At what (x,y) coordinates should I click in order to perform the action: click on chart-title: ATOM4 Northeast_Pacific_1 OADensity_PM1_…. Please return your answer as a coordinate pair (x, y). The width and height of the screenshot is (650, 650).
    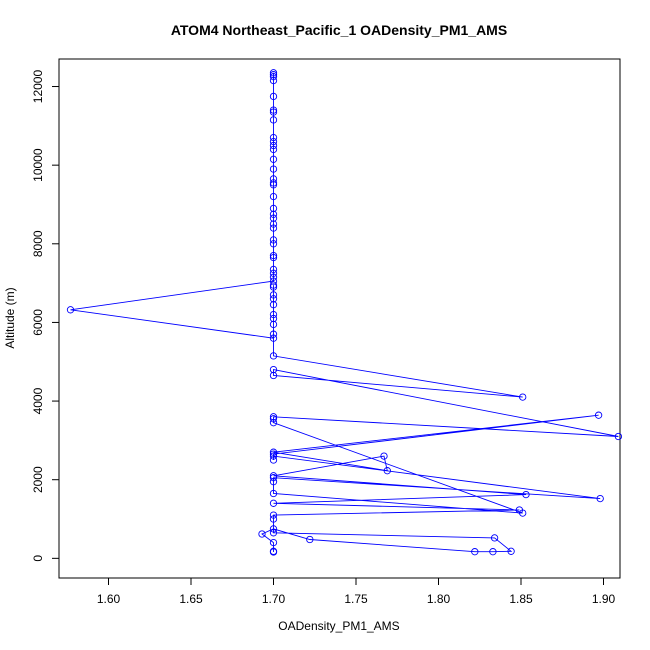
    Looking at the image, I should click on (339, 30).